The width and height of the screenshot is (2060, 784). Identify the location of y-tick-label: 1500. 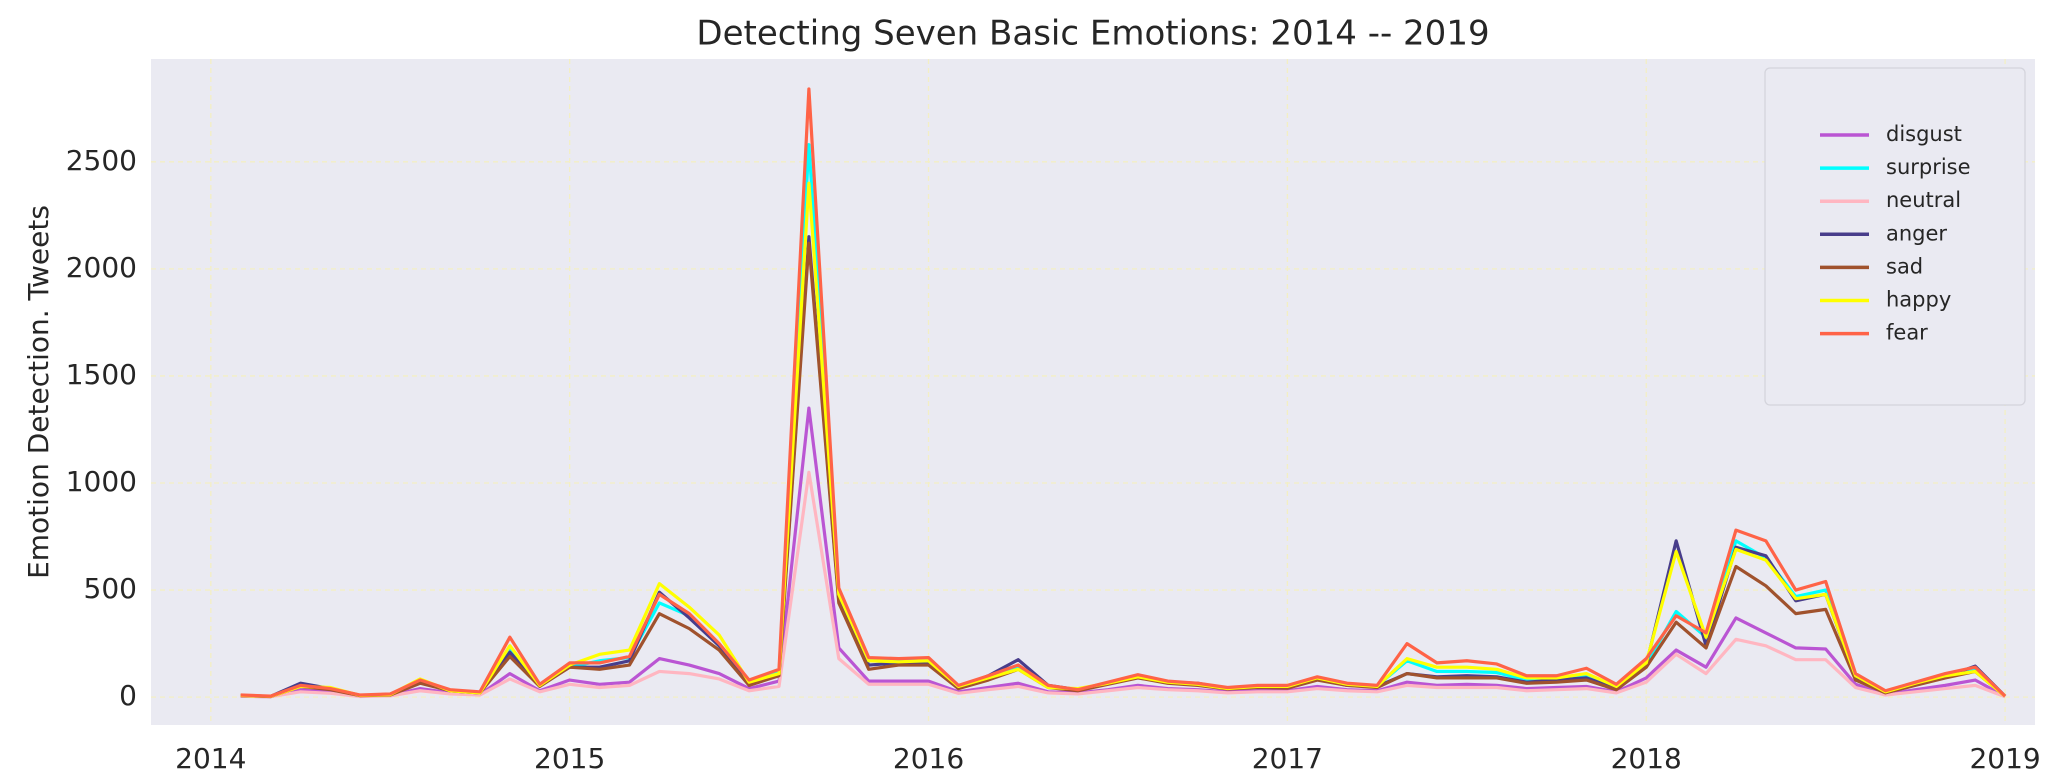
(101, 374).